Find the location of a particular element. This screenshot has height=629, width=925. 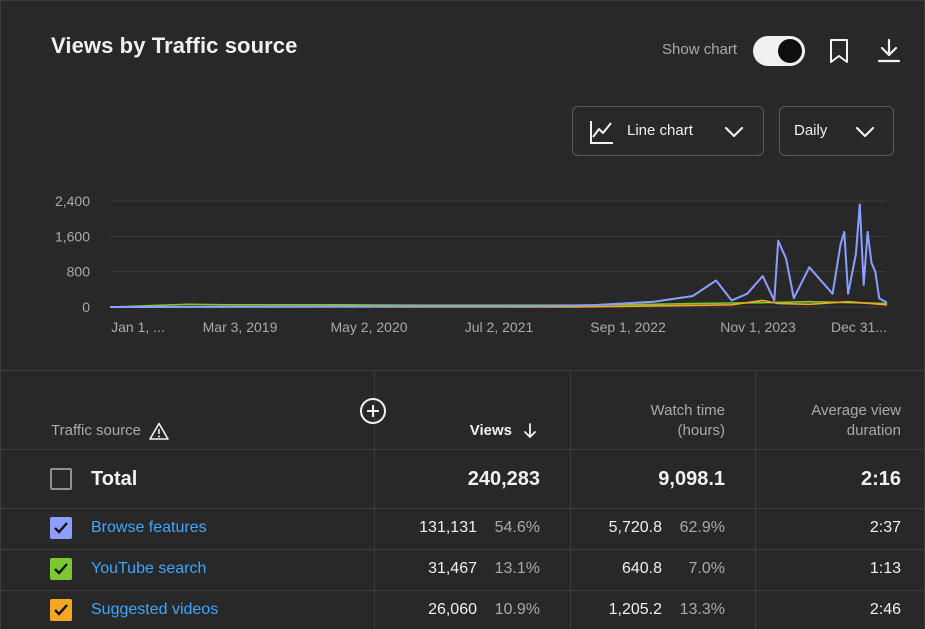

bookmark-button is located at coordinates (840, 51).